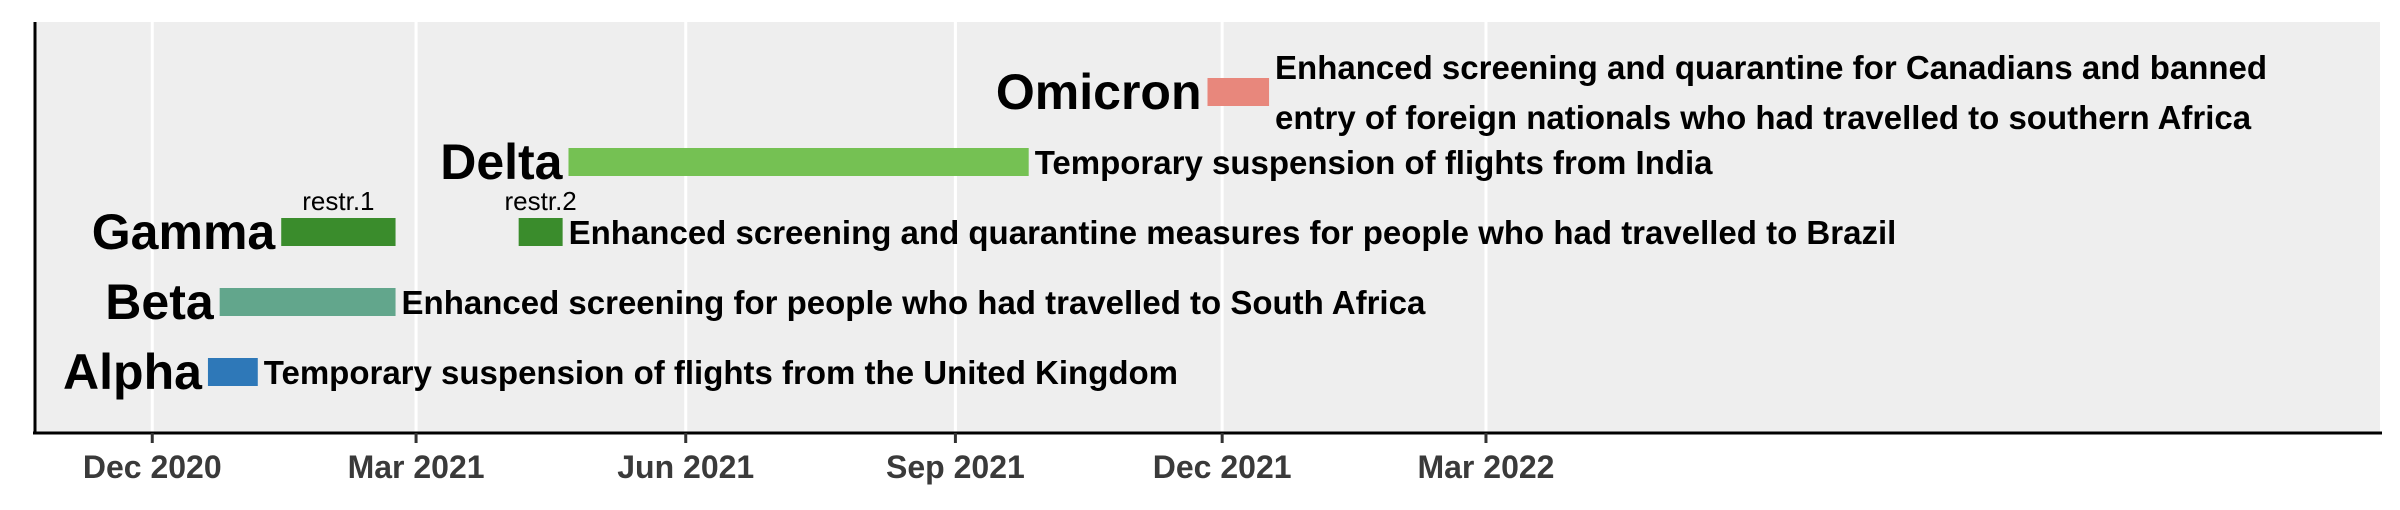 The image size is (2400, 510). Describe the element at coordinates (1222, 467) in the screenshot. I see `x-tick-label: Dec 2021` at that location.